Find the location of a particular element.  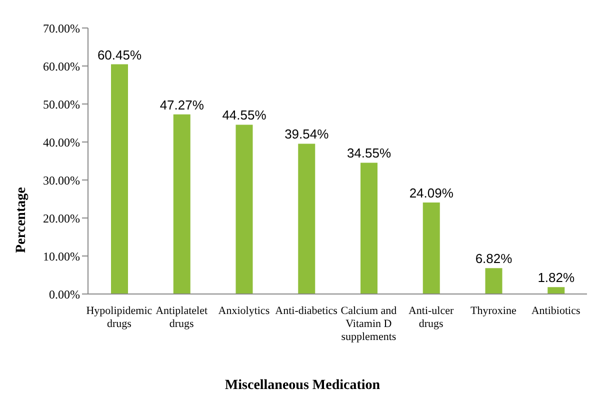

x-tick-label: Antibiotics is located at coordinates (555, 311).